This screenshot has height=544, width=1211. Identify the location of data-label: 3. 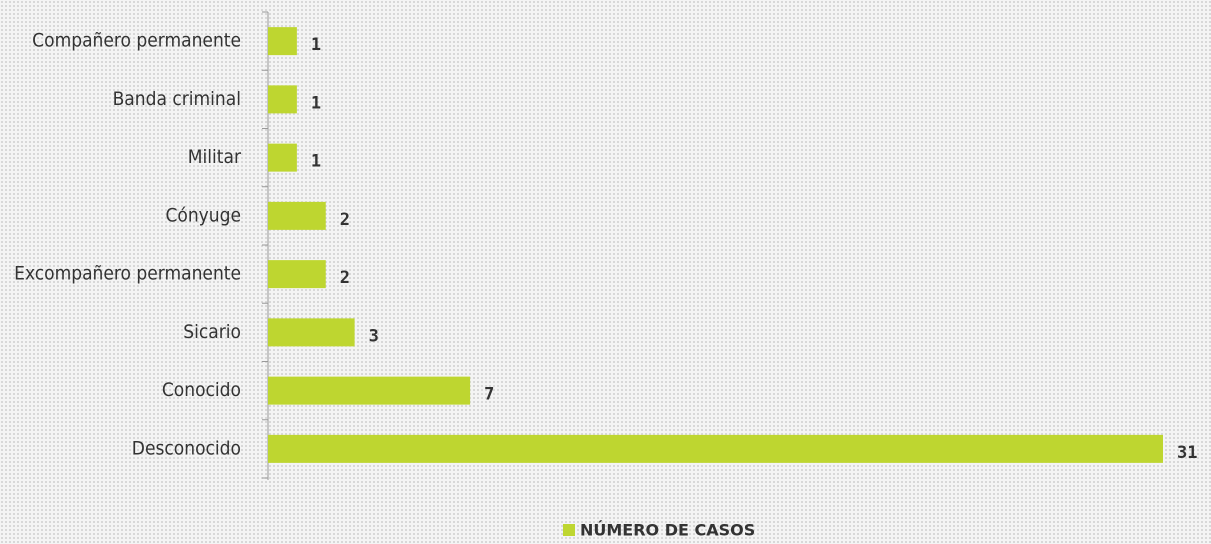
(374, 336).